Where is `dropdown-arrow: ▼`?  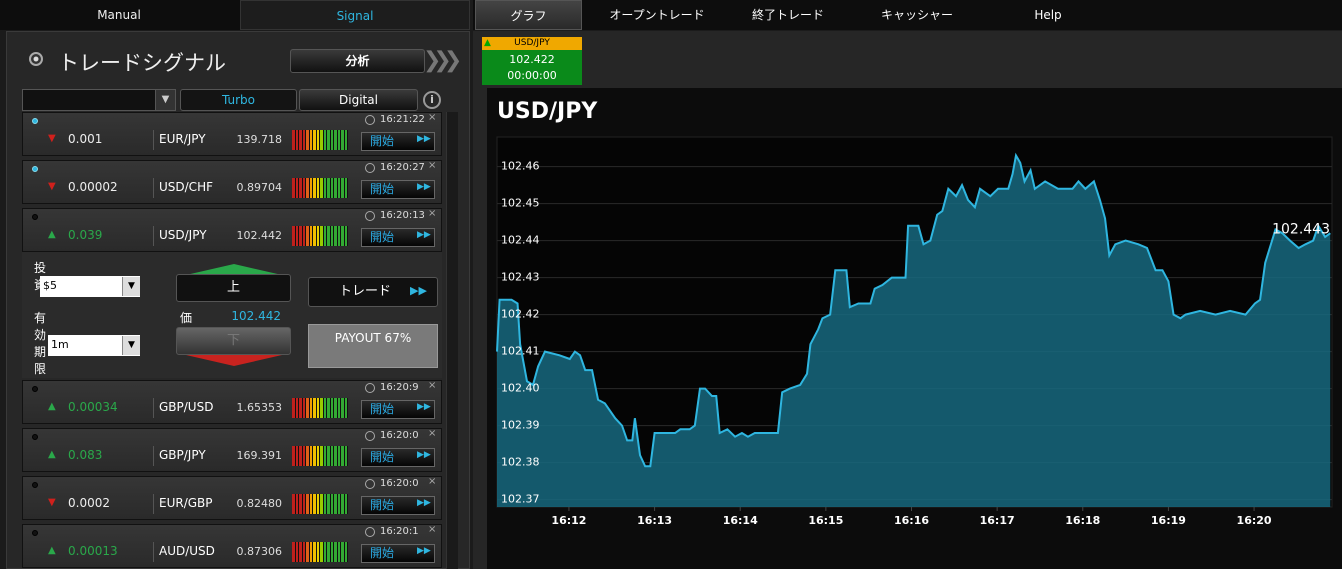 dropdown-arrow: ▼ is located at coordinates (165, 100).